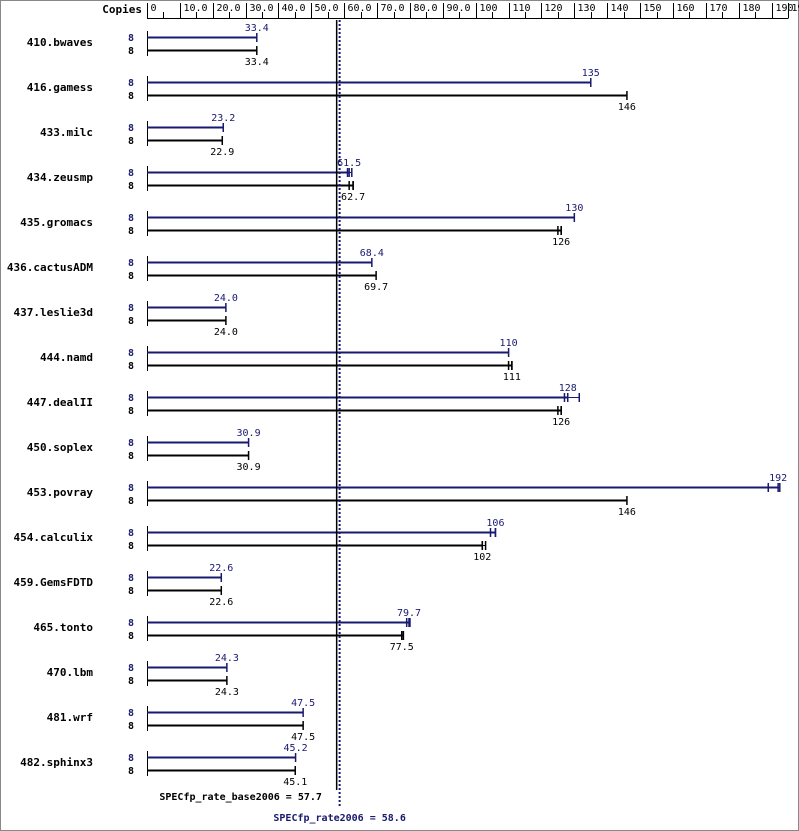 The image size is (799, 831). I want to click on data-label: 61.5, so click(349, 163).